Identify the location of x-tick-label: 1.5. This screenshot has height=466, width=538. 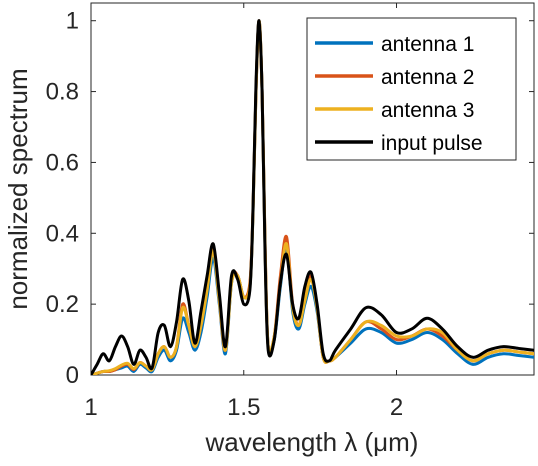
(243, 407).